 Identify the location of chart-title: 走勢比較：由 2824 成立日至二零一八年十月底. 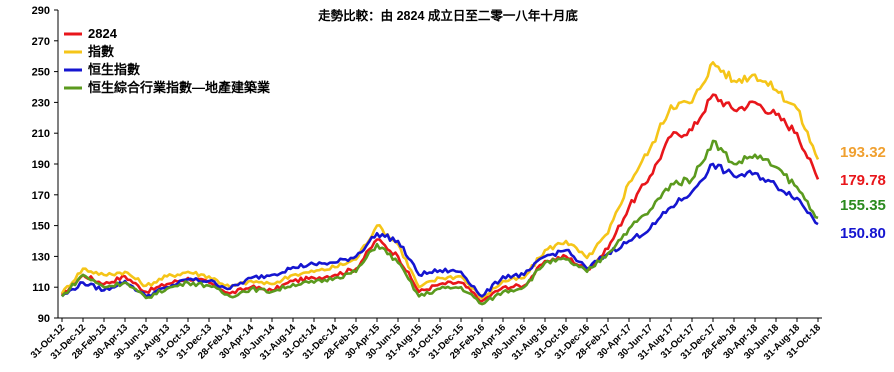
(448, 15).